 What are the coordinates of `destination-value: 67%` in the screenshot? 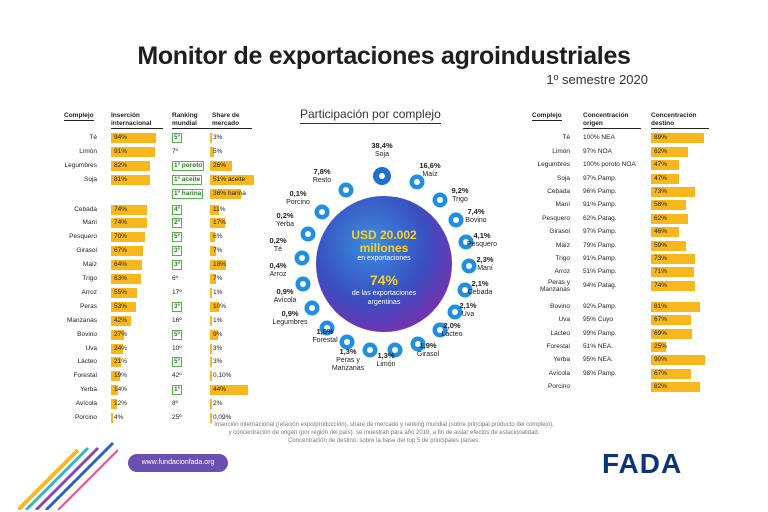 It's located at (661, 319).